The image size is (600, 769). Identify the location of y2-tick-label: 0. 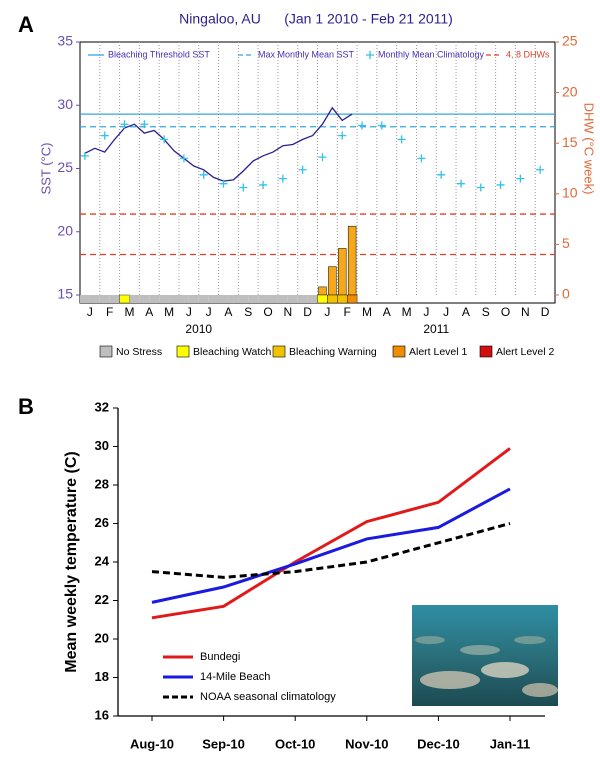
(566, 294).